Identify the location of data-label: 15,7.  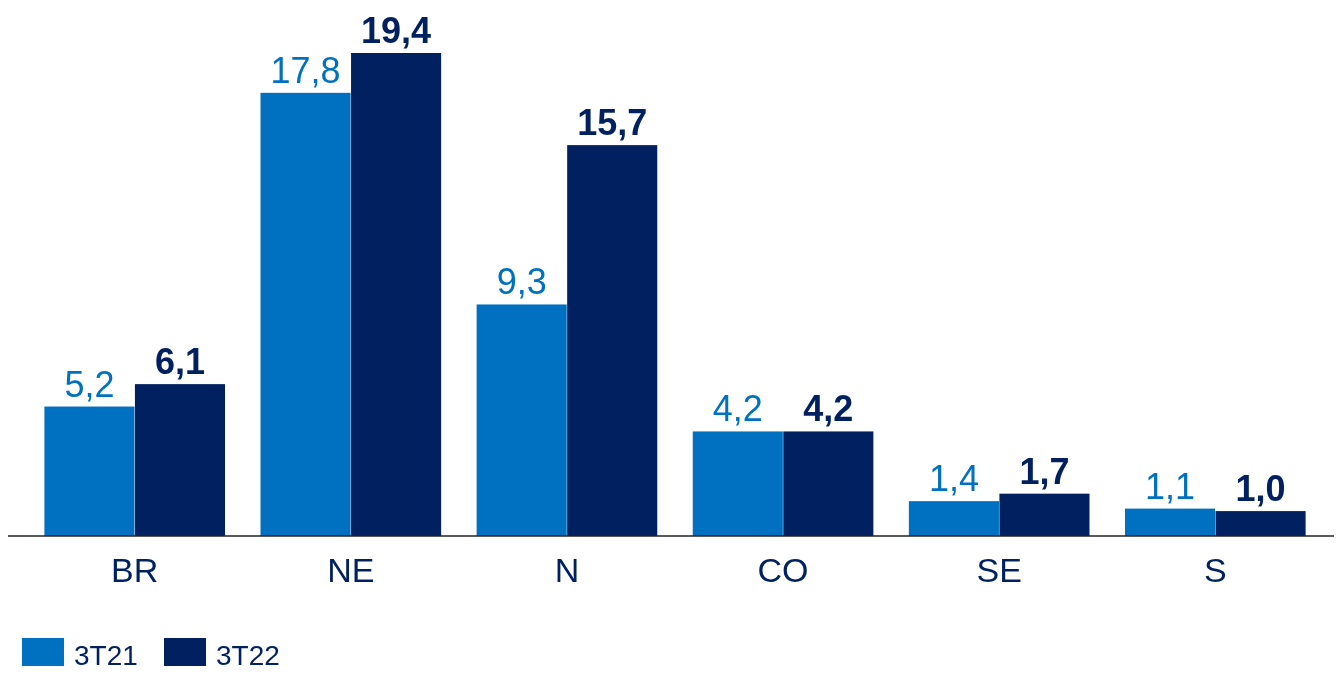
(612, 123).